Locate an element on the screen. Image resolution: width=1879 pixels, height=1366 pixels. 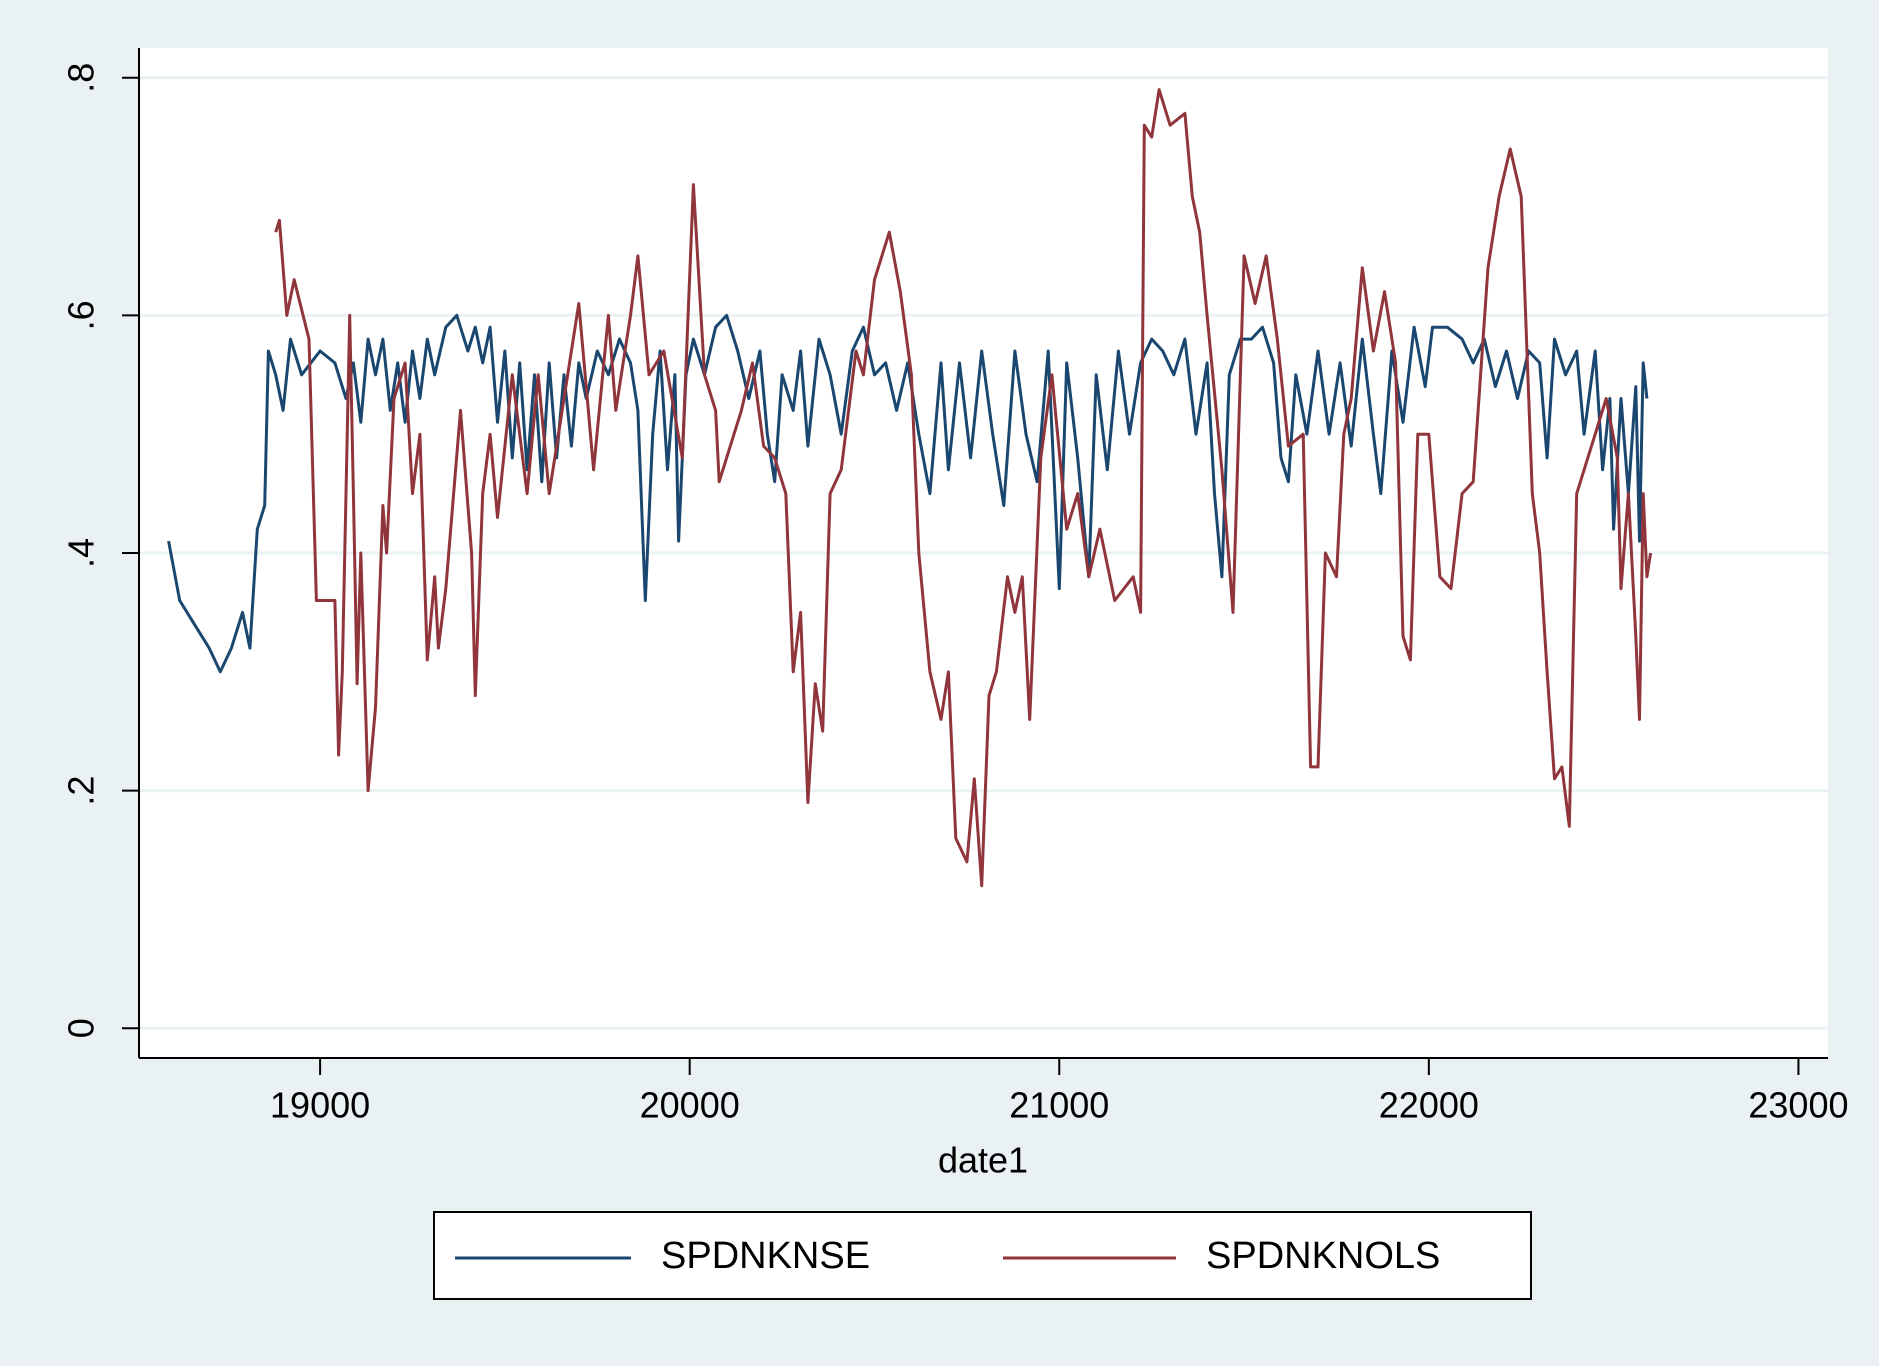
legend-label: SPDNKNSE is located at coordinates (765, 1256).